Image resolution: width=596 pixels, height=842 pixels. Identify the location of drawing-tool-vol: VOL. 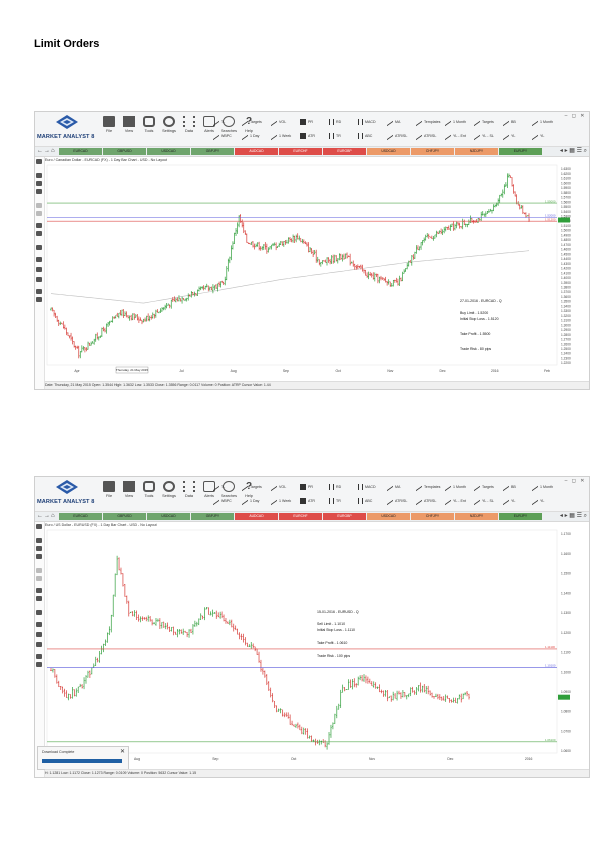
(278, 122).